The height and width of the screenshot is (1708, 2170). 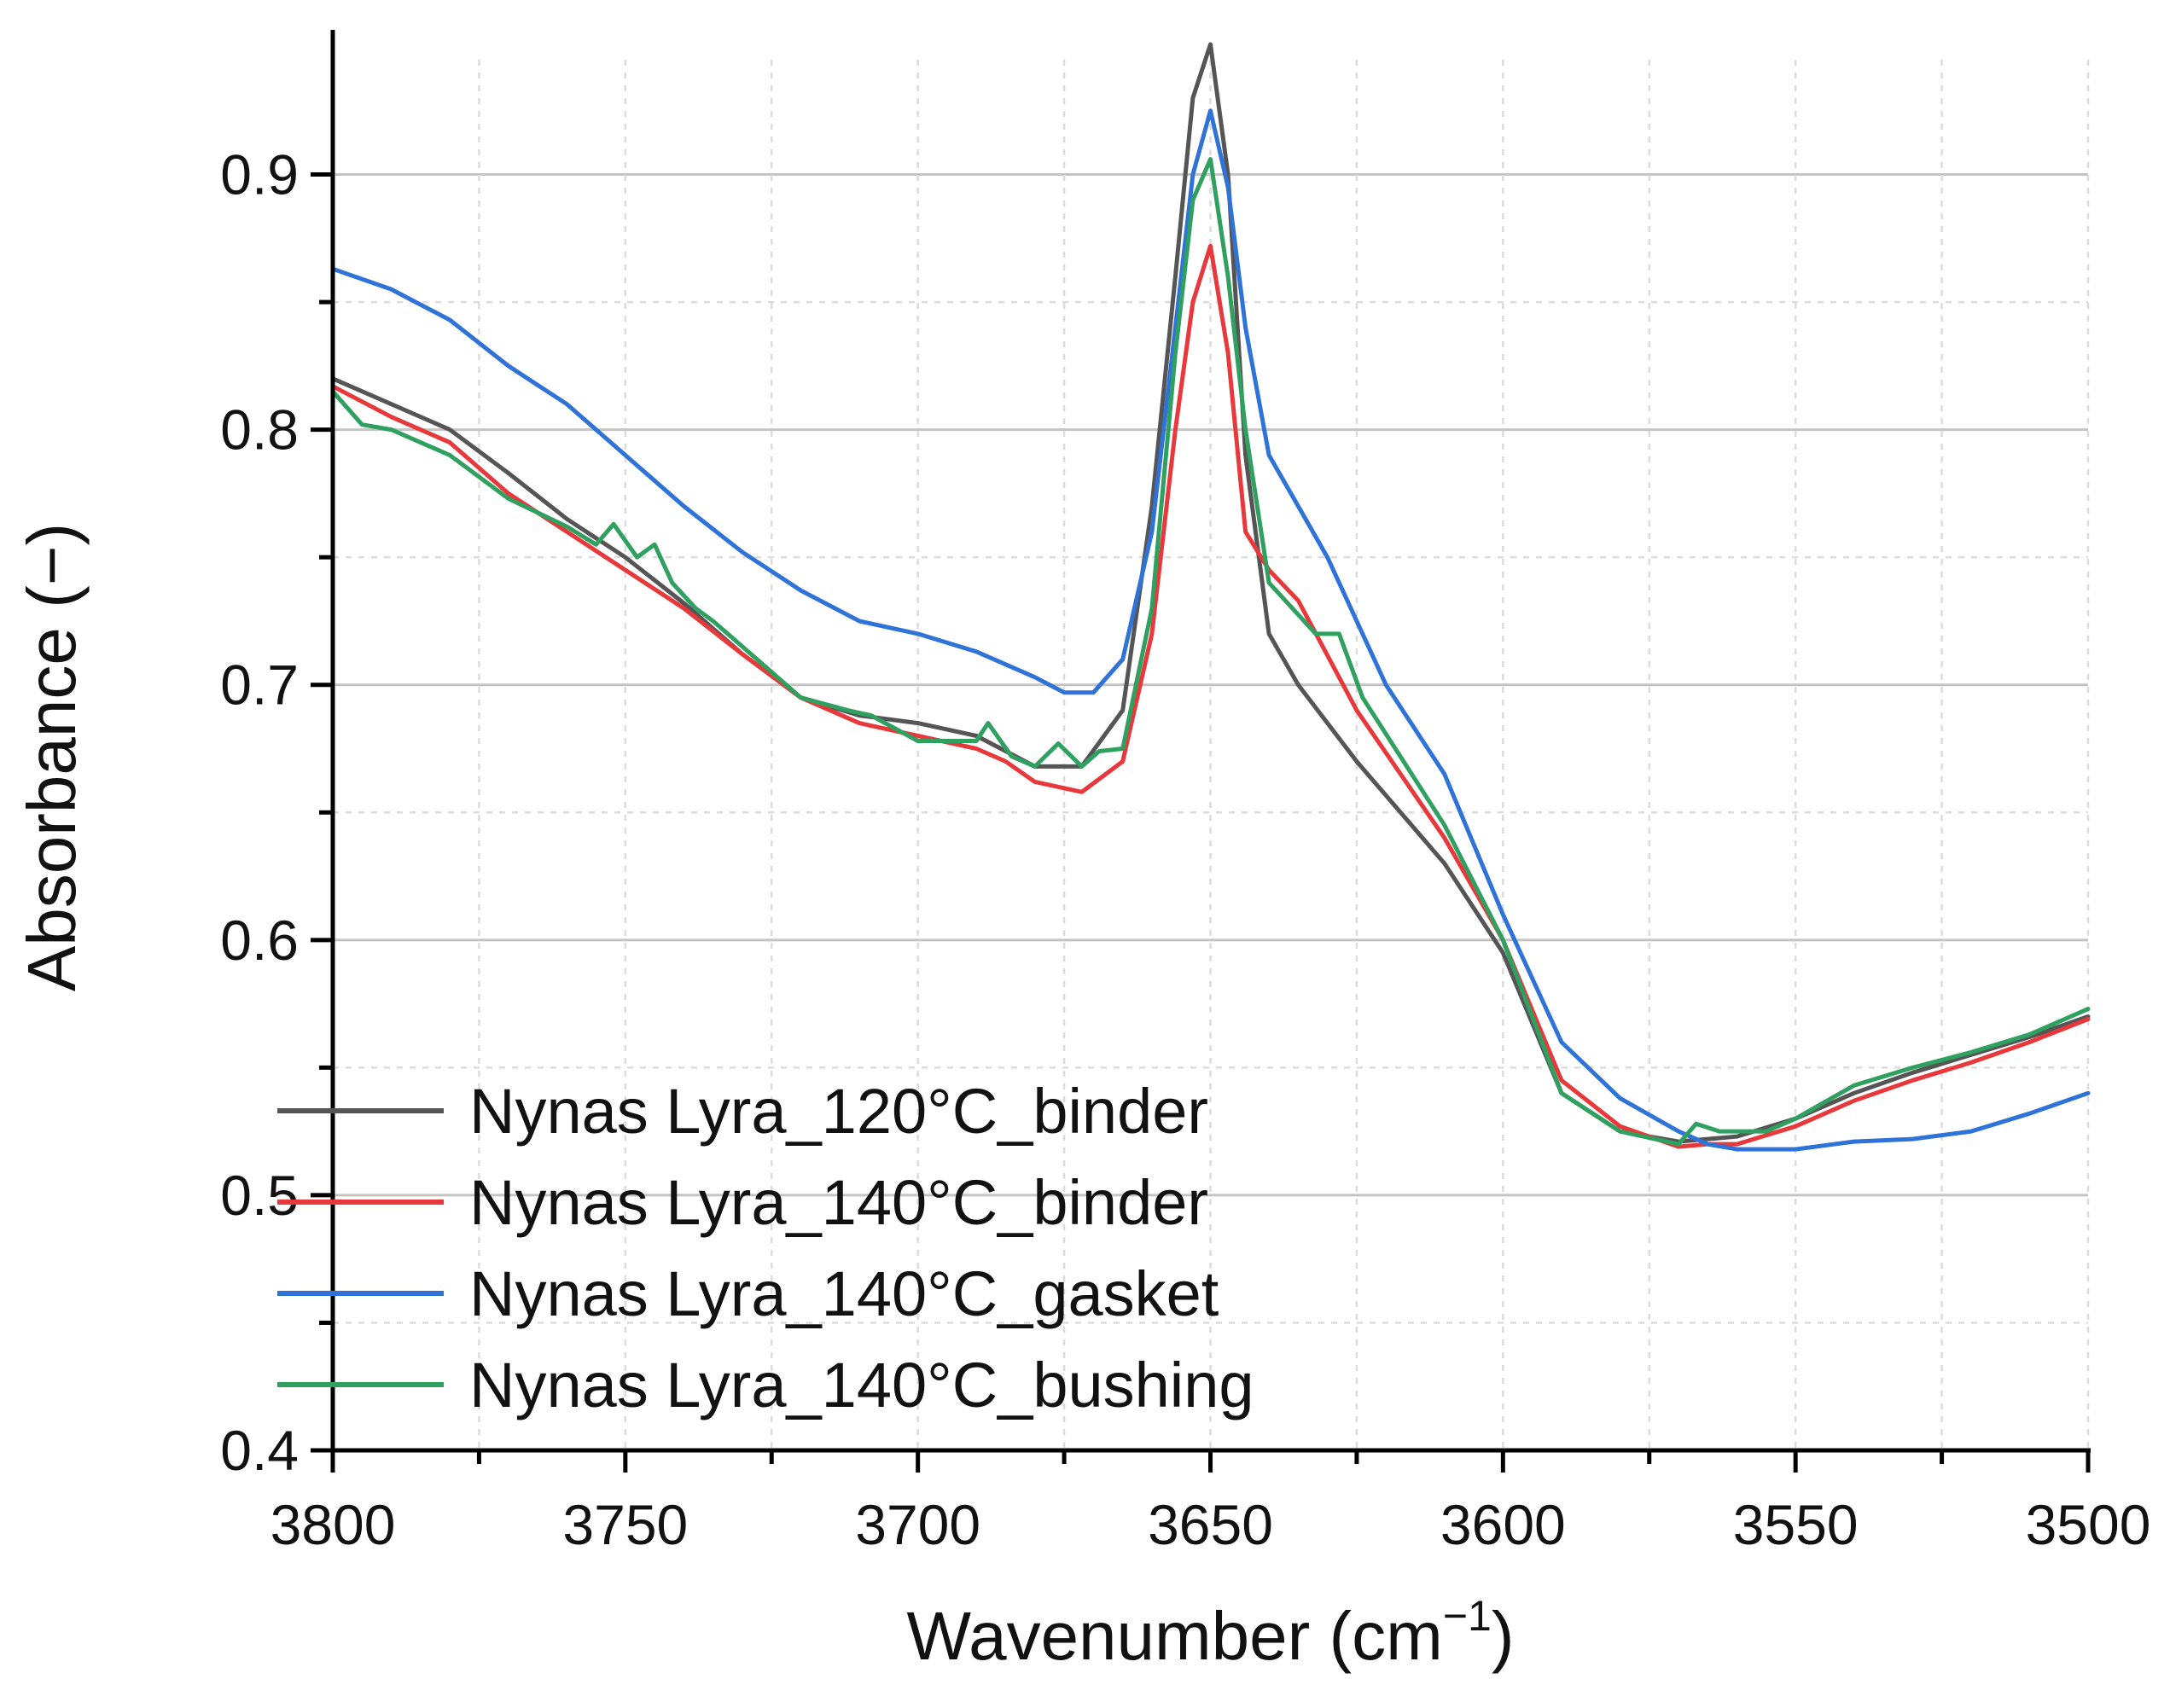 I want to click on y-tick-label: 0.4, so click(x=259, y=1451).